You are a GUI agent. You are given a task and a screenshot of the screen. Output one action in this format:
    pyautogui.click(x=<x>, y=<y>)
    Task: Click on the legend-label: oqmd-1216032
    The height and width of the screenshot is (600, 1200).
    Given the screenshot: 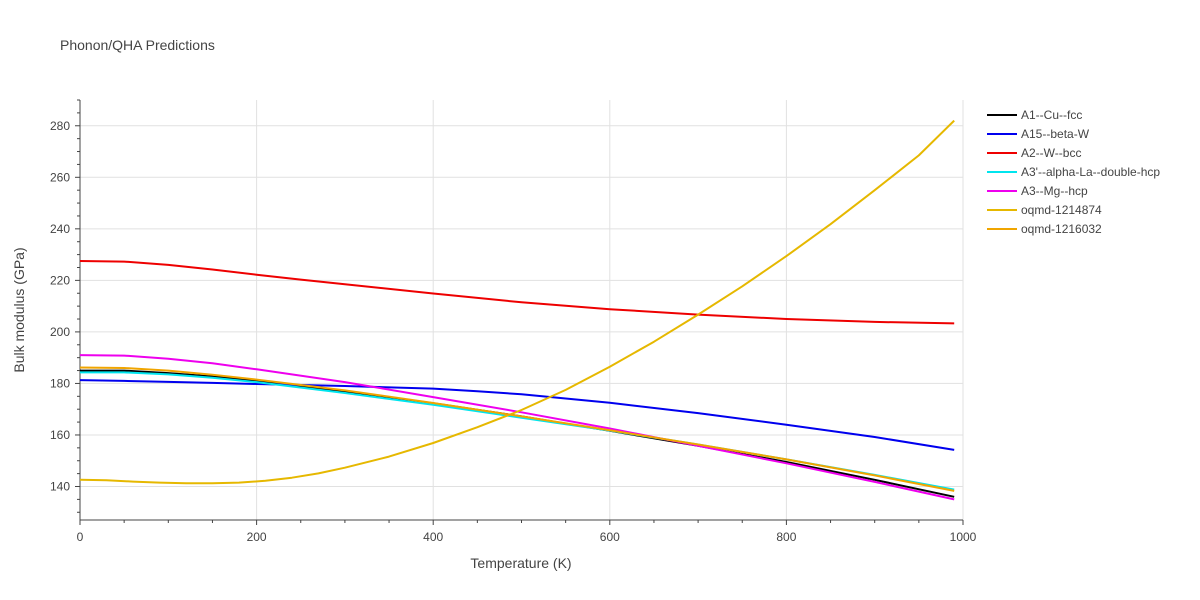 What is the action you would take?
    pyautogui.click(x=1061, y=229)
    